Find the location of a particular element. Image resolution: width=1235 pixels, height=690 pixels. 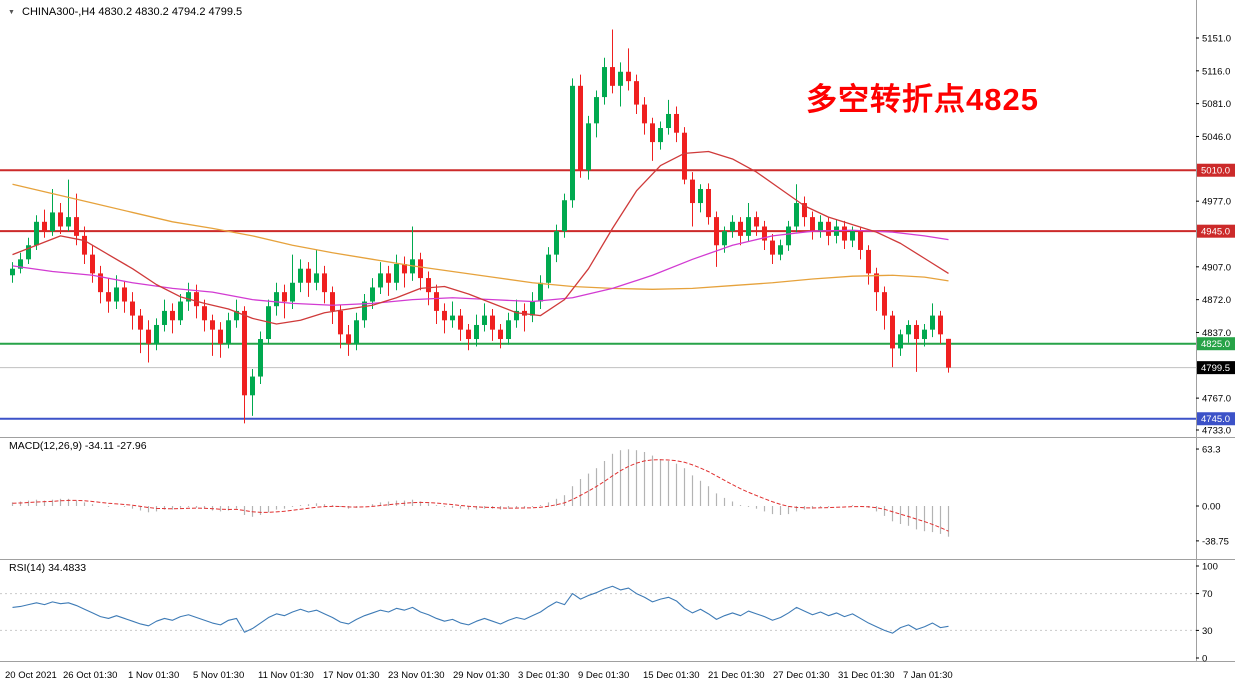

price-level-label: 4745.0 is located at coordinates (1215, 419).